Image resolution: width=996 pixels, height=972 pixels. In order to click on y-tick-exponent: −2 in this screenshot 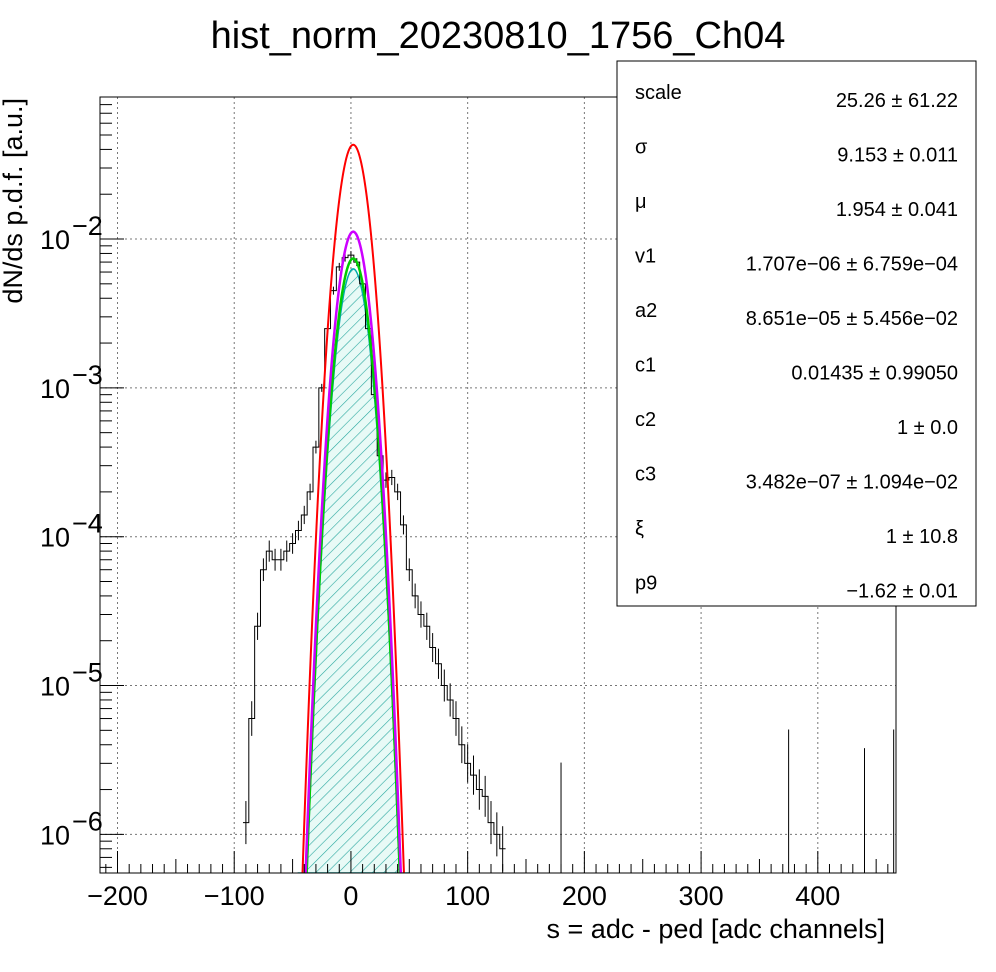, I will do `click(87, 226)`.